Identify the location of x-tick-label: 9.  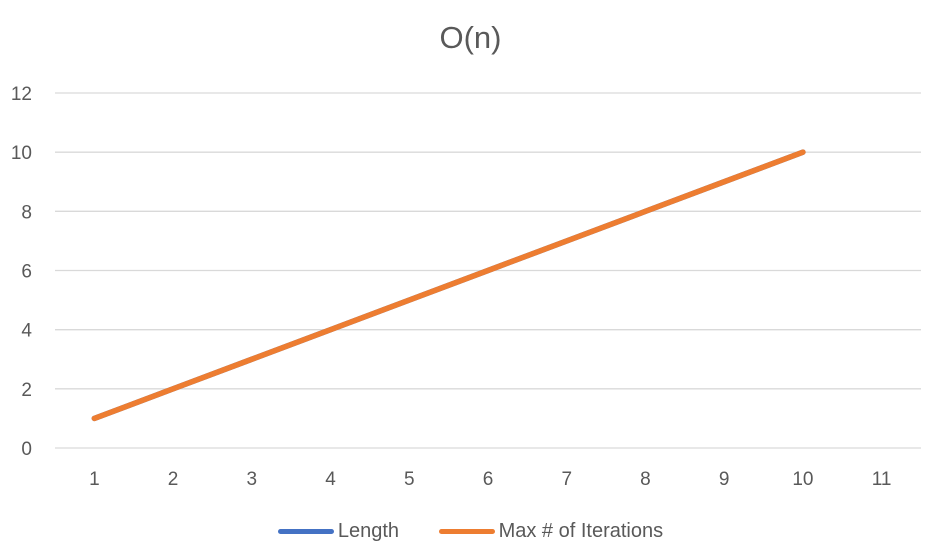
(724, 479).